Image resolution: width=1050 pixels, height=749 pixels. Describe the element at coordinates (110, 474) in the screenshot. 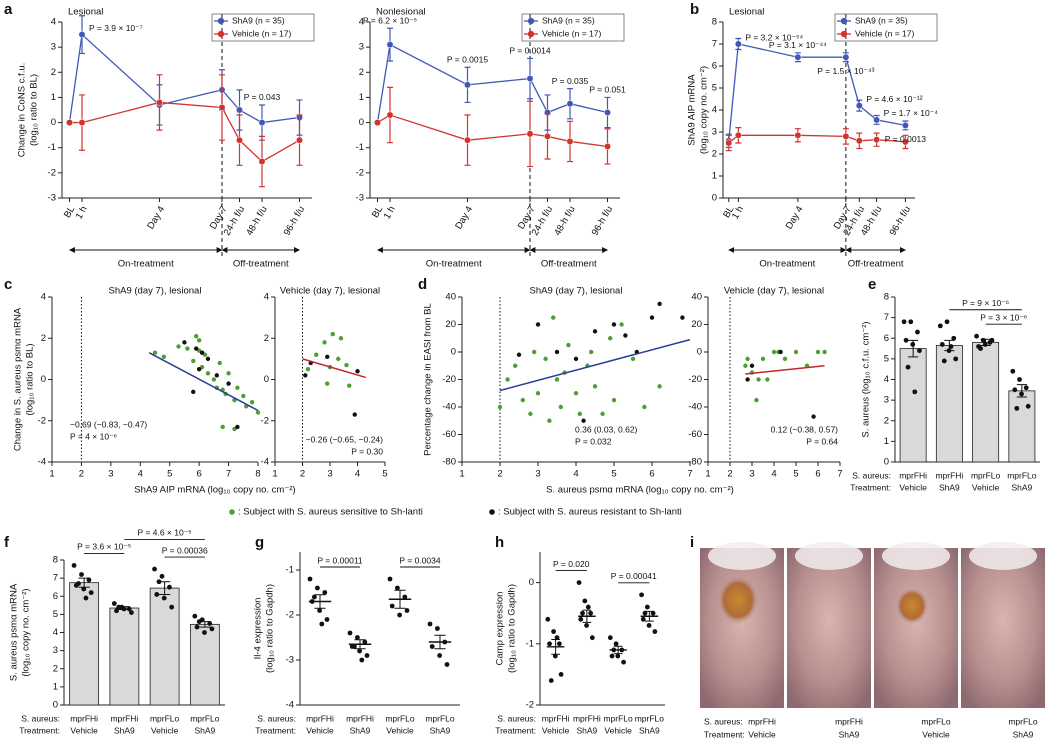

I see `x-tick-label: 3` at that location.